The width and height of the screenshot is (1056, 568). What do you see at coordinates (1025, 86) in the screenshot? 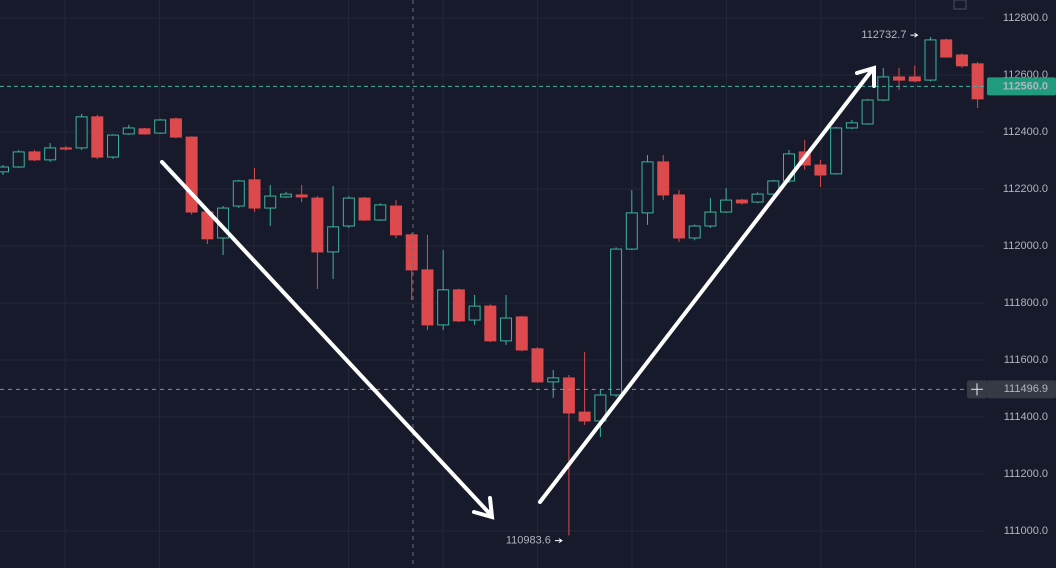
I see `last-price-label: 112560.0` at bounding box center [1025, 86].